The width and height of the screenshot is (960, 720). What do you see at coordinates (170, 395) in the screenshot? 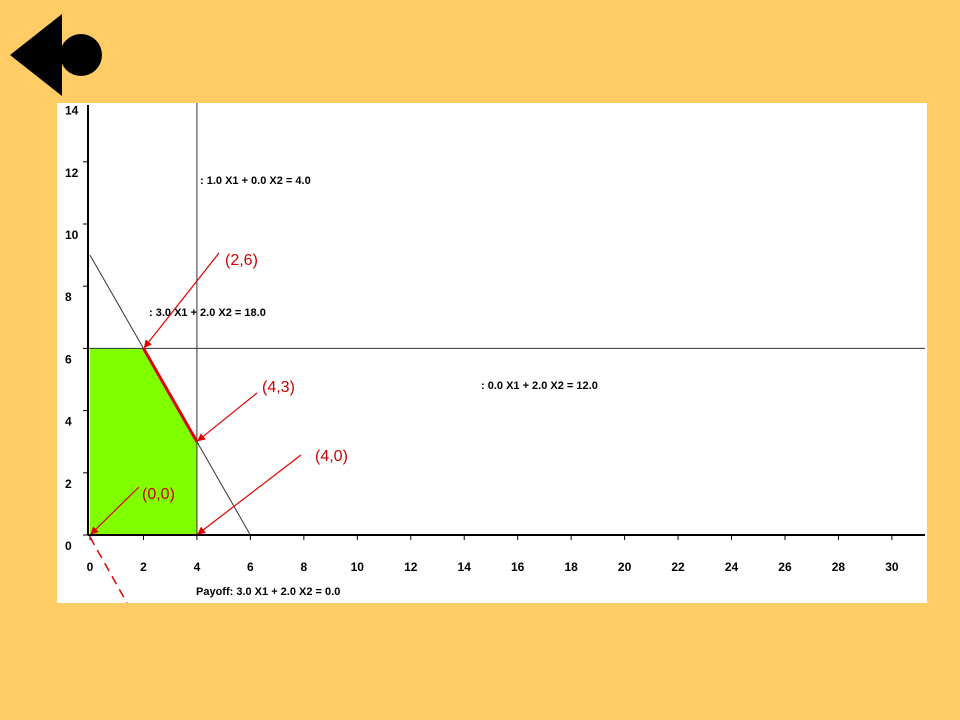
I see `optimal-edge` at bounding box center [170, 395].